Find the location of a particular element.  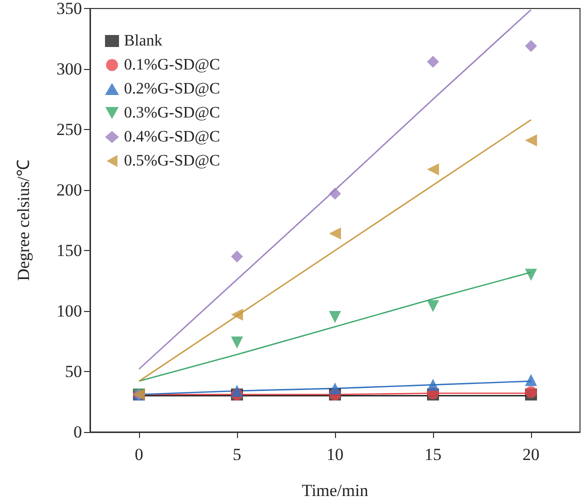

y-tick-label: 0 is located at coordinates (78, 432).